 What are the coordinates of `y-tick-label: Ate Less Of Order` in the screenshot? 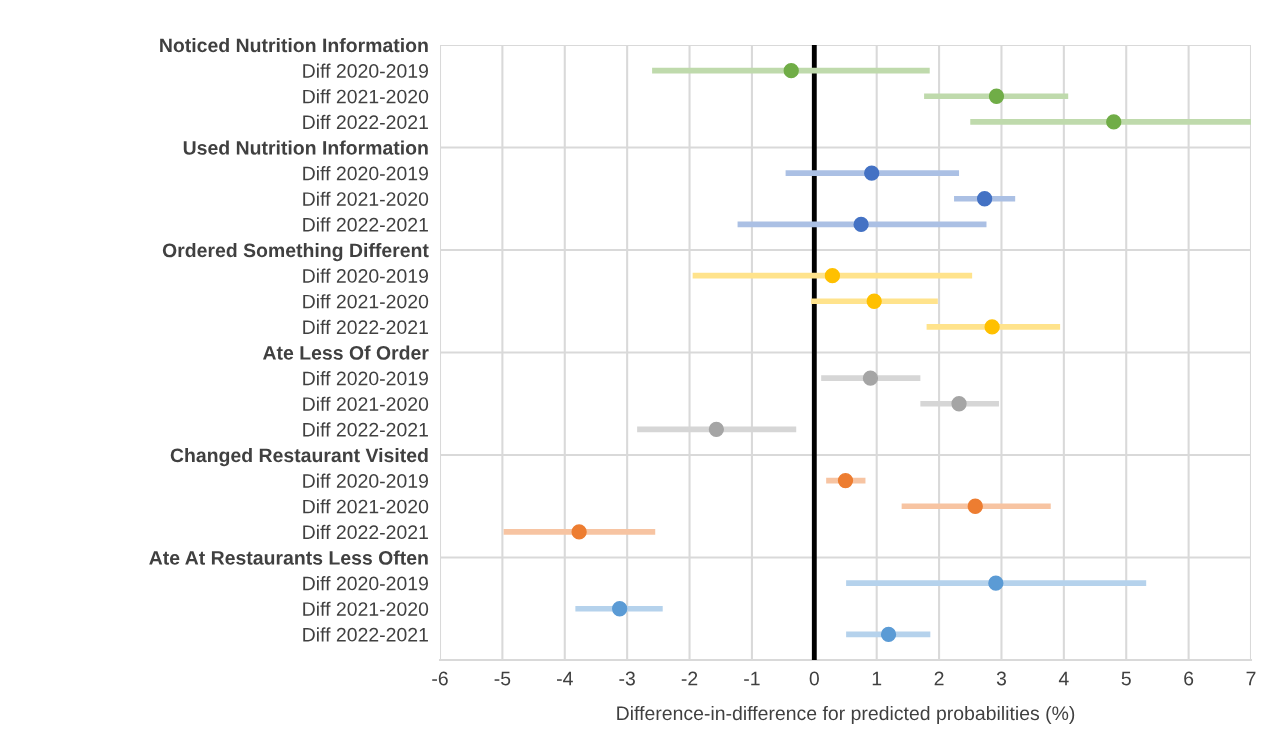 It's located at (345, 352).